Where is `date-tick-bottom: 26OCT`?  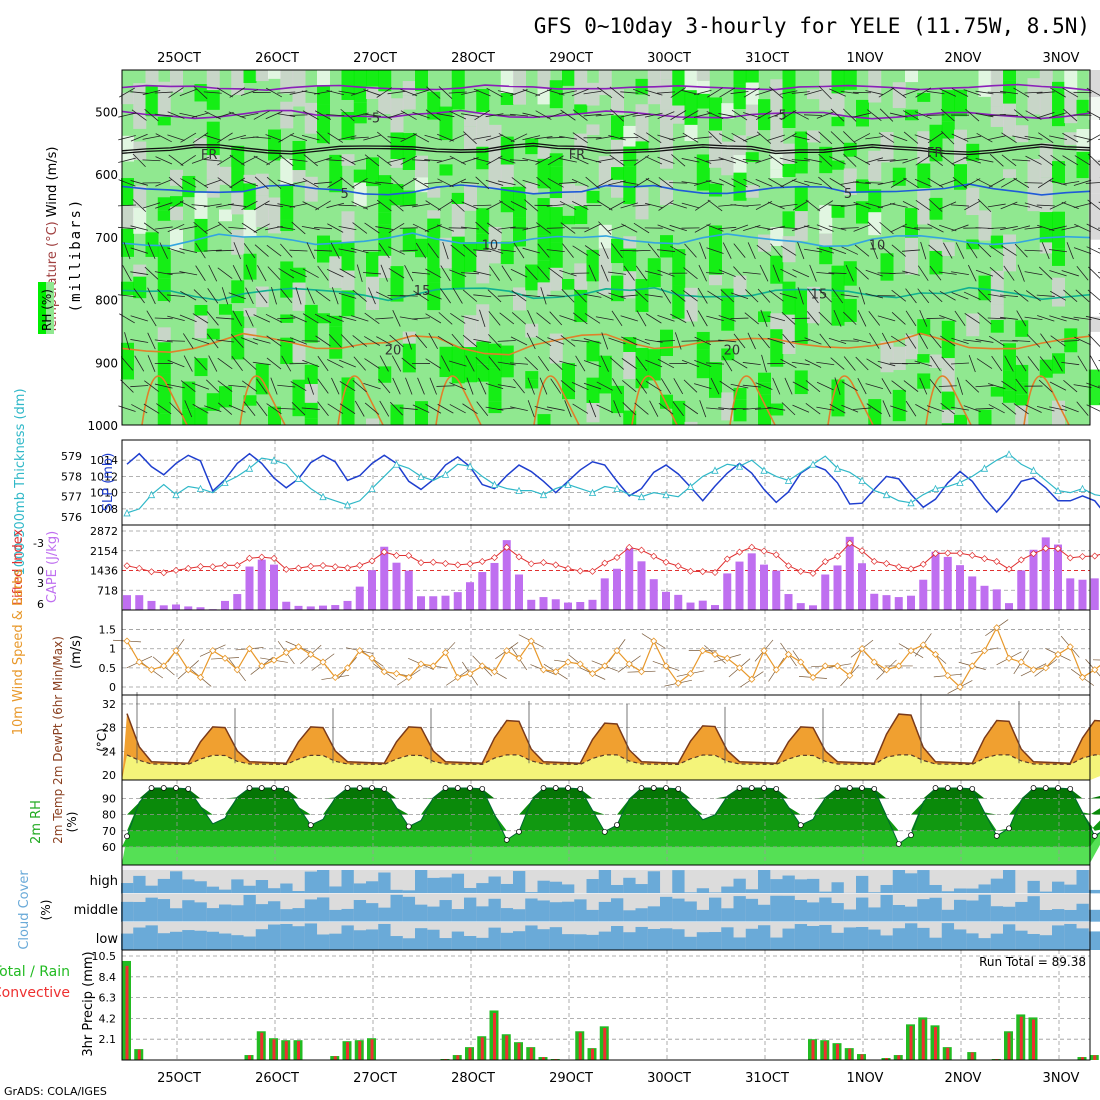
date-tick-bottom: 26OCT is located at coordinates (277, 1078).